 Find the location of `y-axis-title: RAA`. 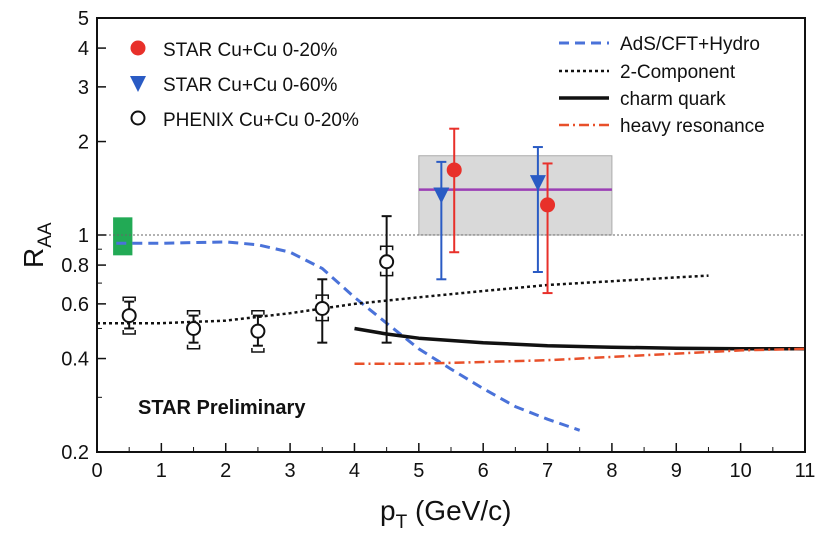

y-axis-title: RAA is located at coordinates (37, 245).